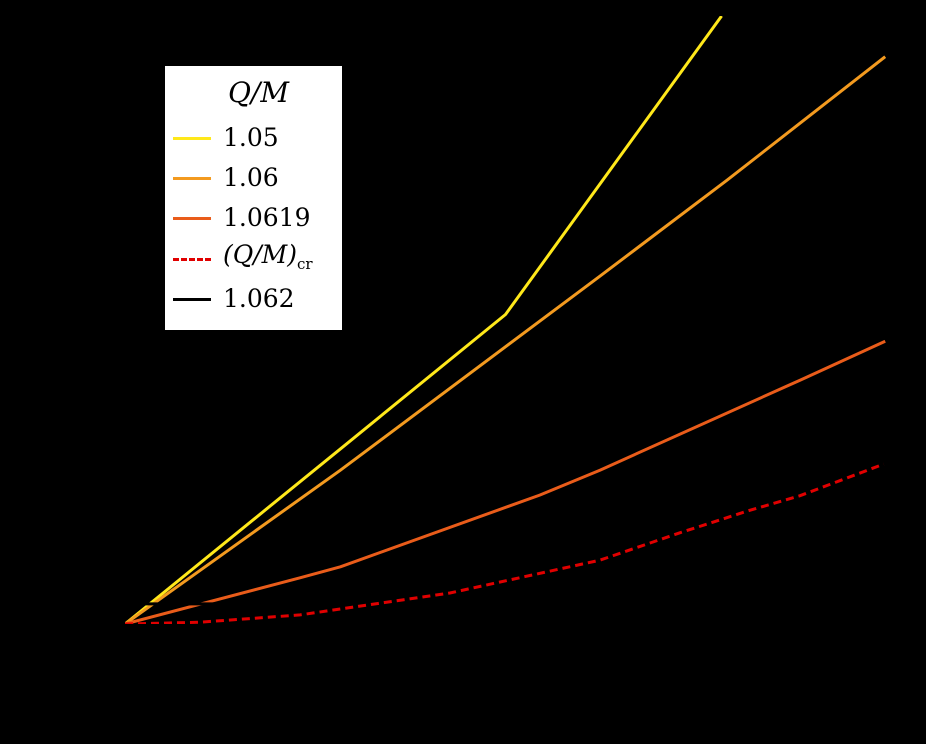  I want to click on legend-label-critical: (Q/M)cr, so click(268, 256).